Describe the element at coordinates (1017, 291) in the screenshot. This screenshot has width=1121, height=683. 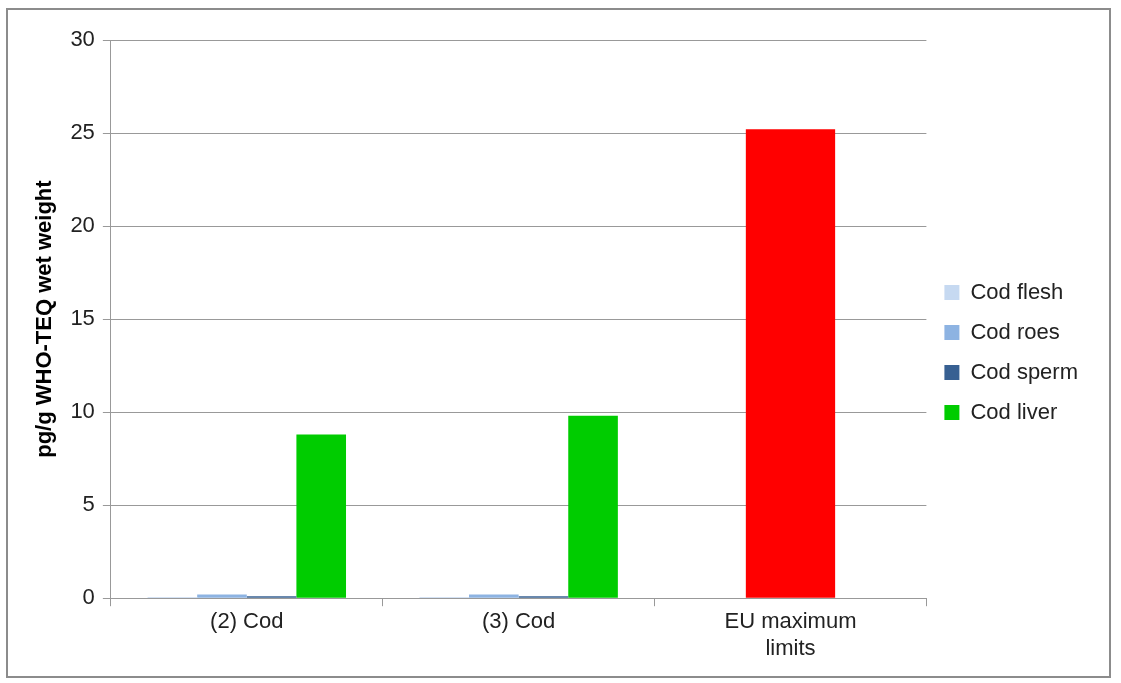
I see `legend-label: Cod flesh` at that location.